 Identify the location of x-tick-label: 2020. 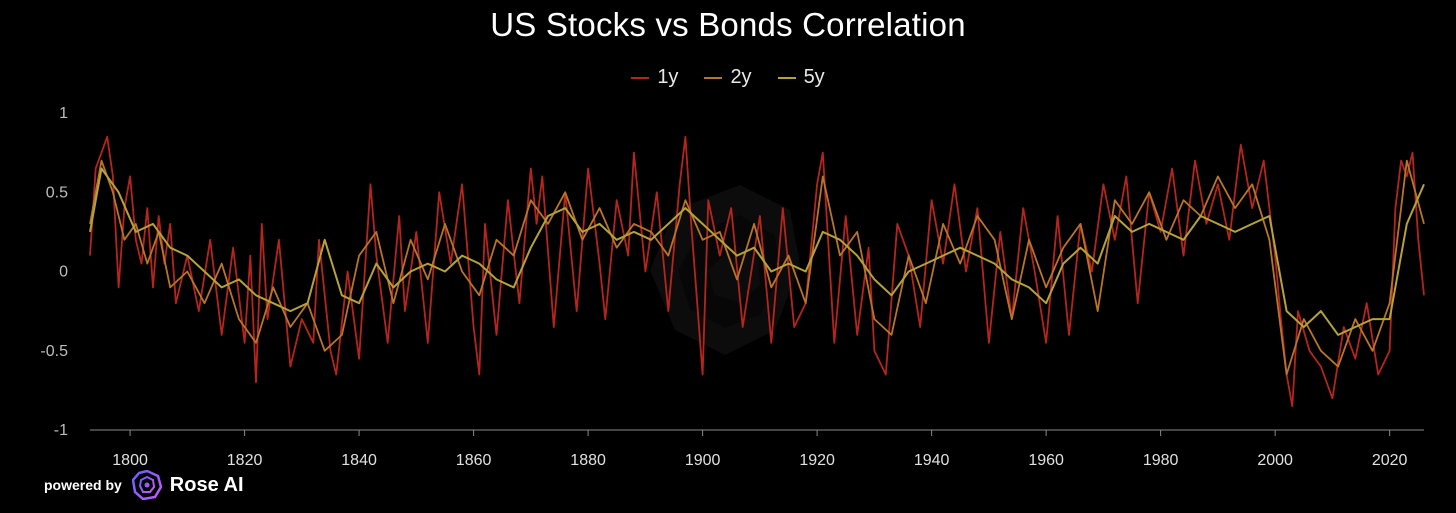
(1390, 460).